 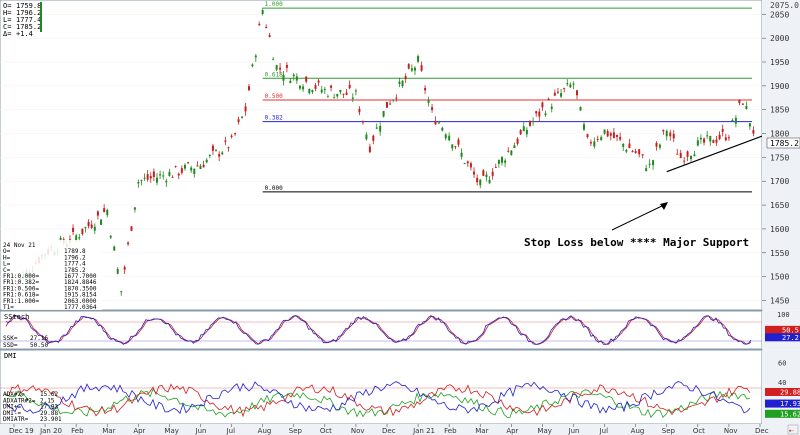 I want to click on time-tick-label: Sep, so click(x=296, y=431).